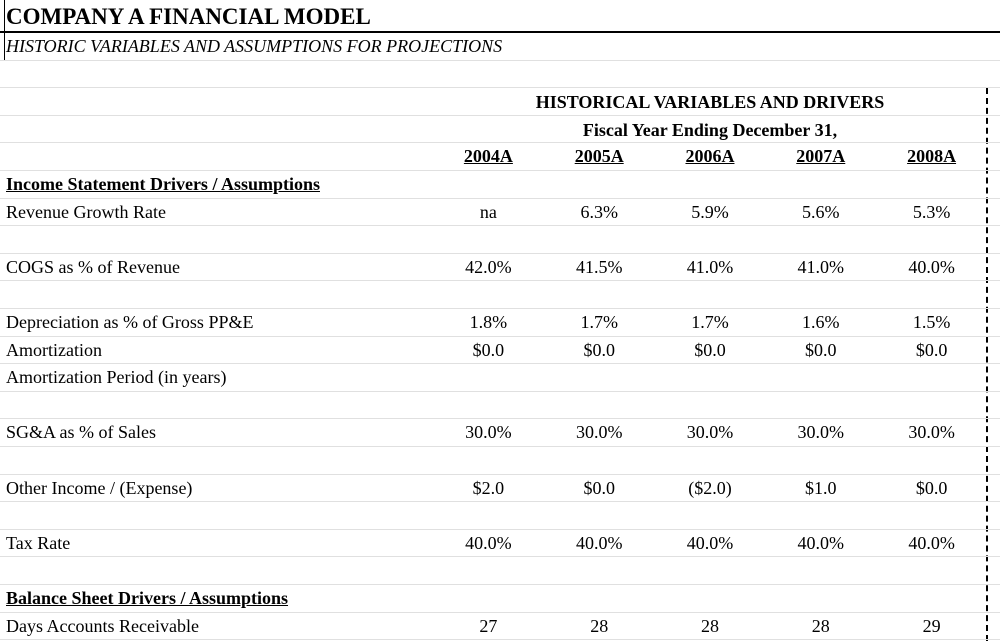 This screenshot has width=1000, height=641. I want to click on left-border, so click(4, 30).